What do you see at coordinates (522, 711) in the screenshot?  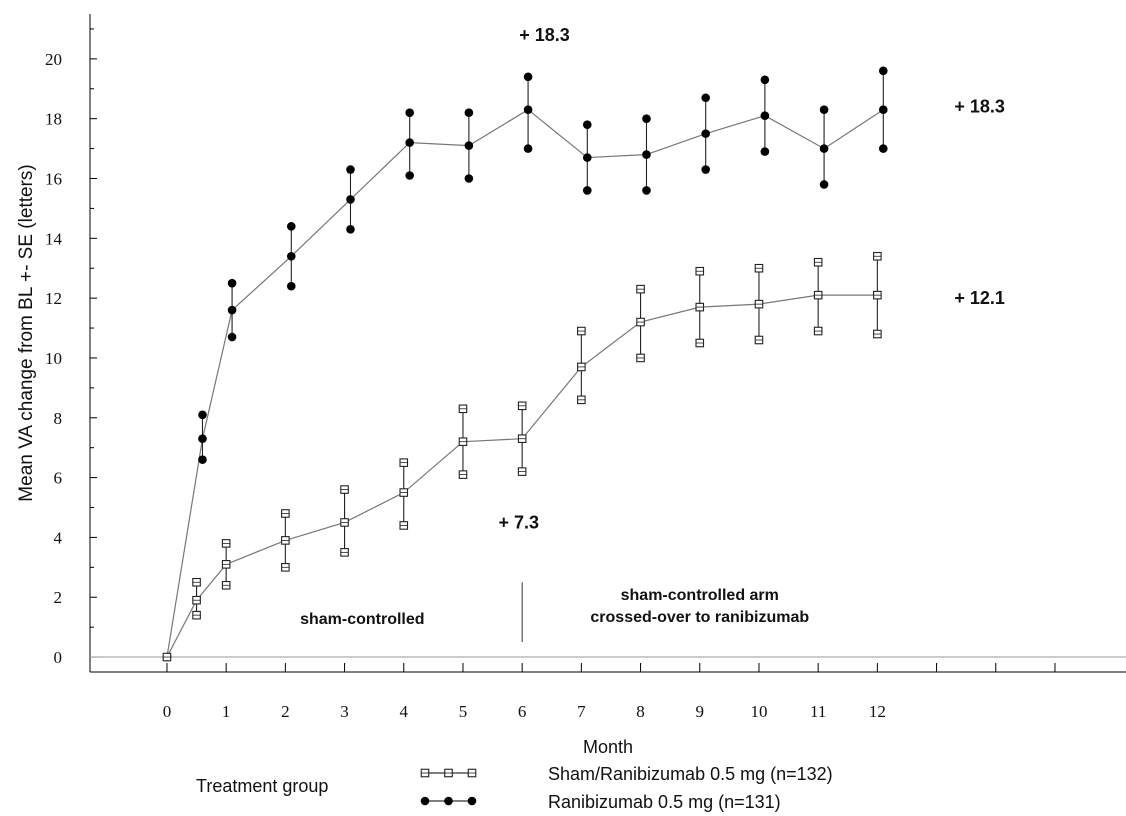 I see `x-tick-label: 6` at bounding box center [522, 711].